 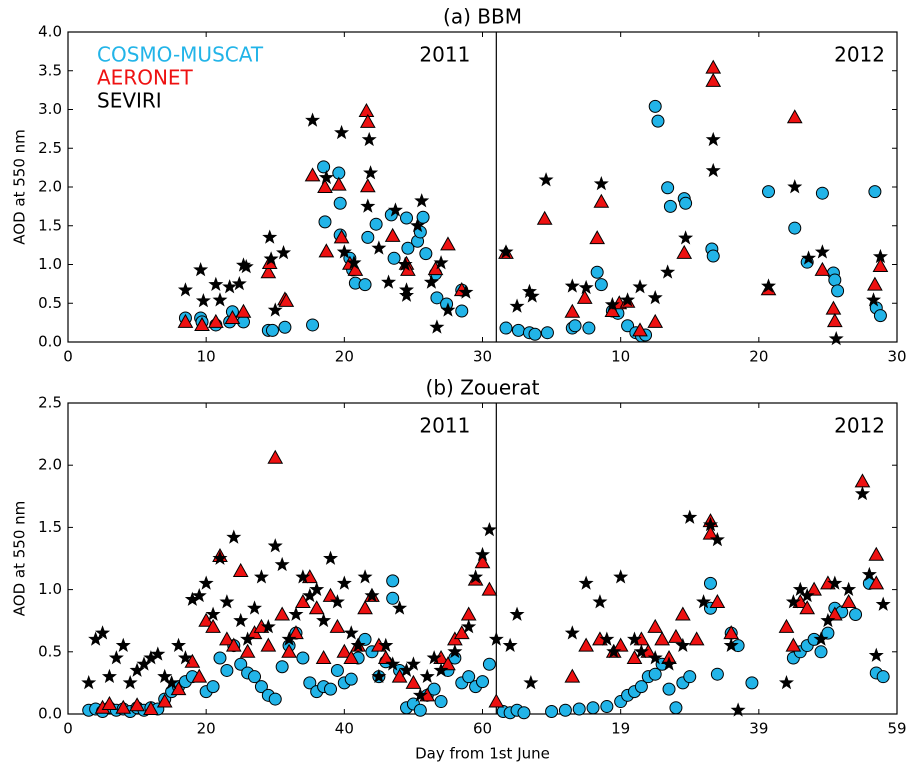 I want to click on y-axis-label: AOD at 550 nm, so click(x=20, y=186).